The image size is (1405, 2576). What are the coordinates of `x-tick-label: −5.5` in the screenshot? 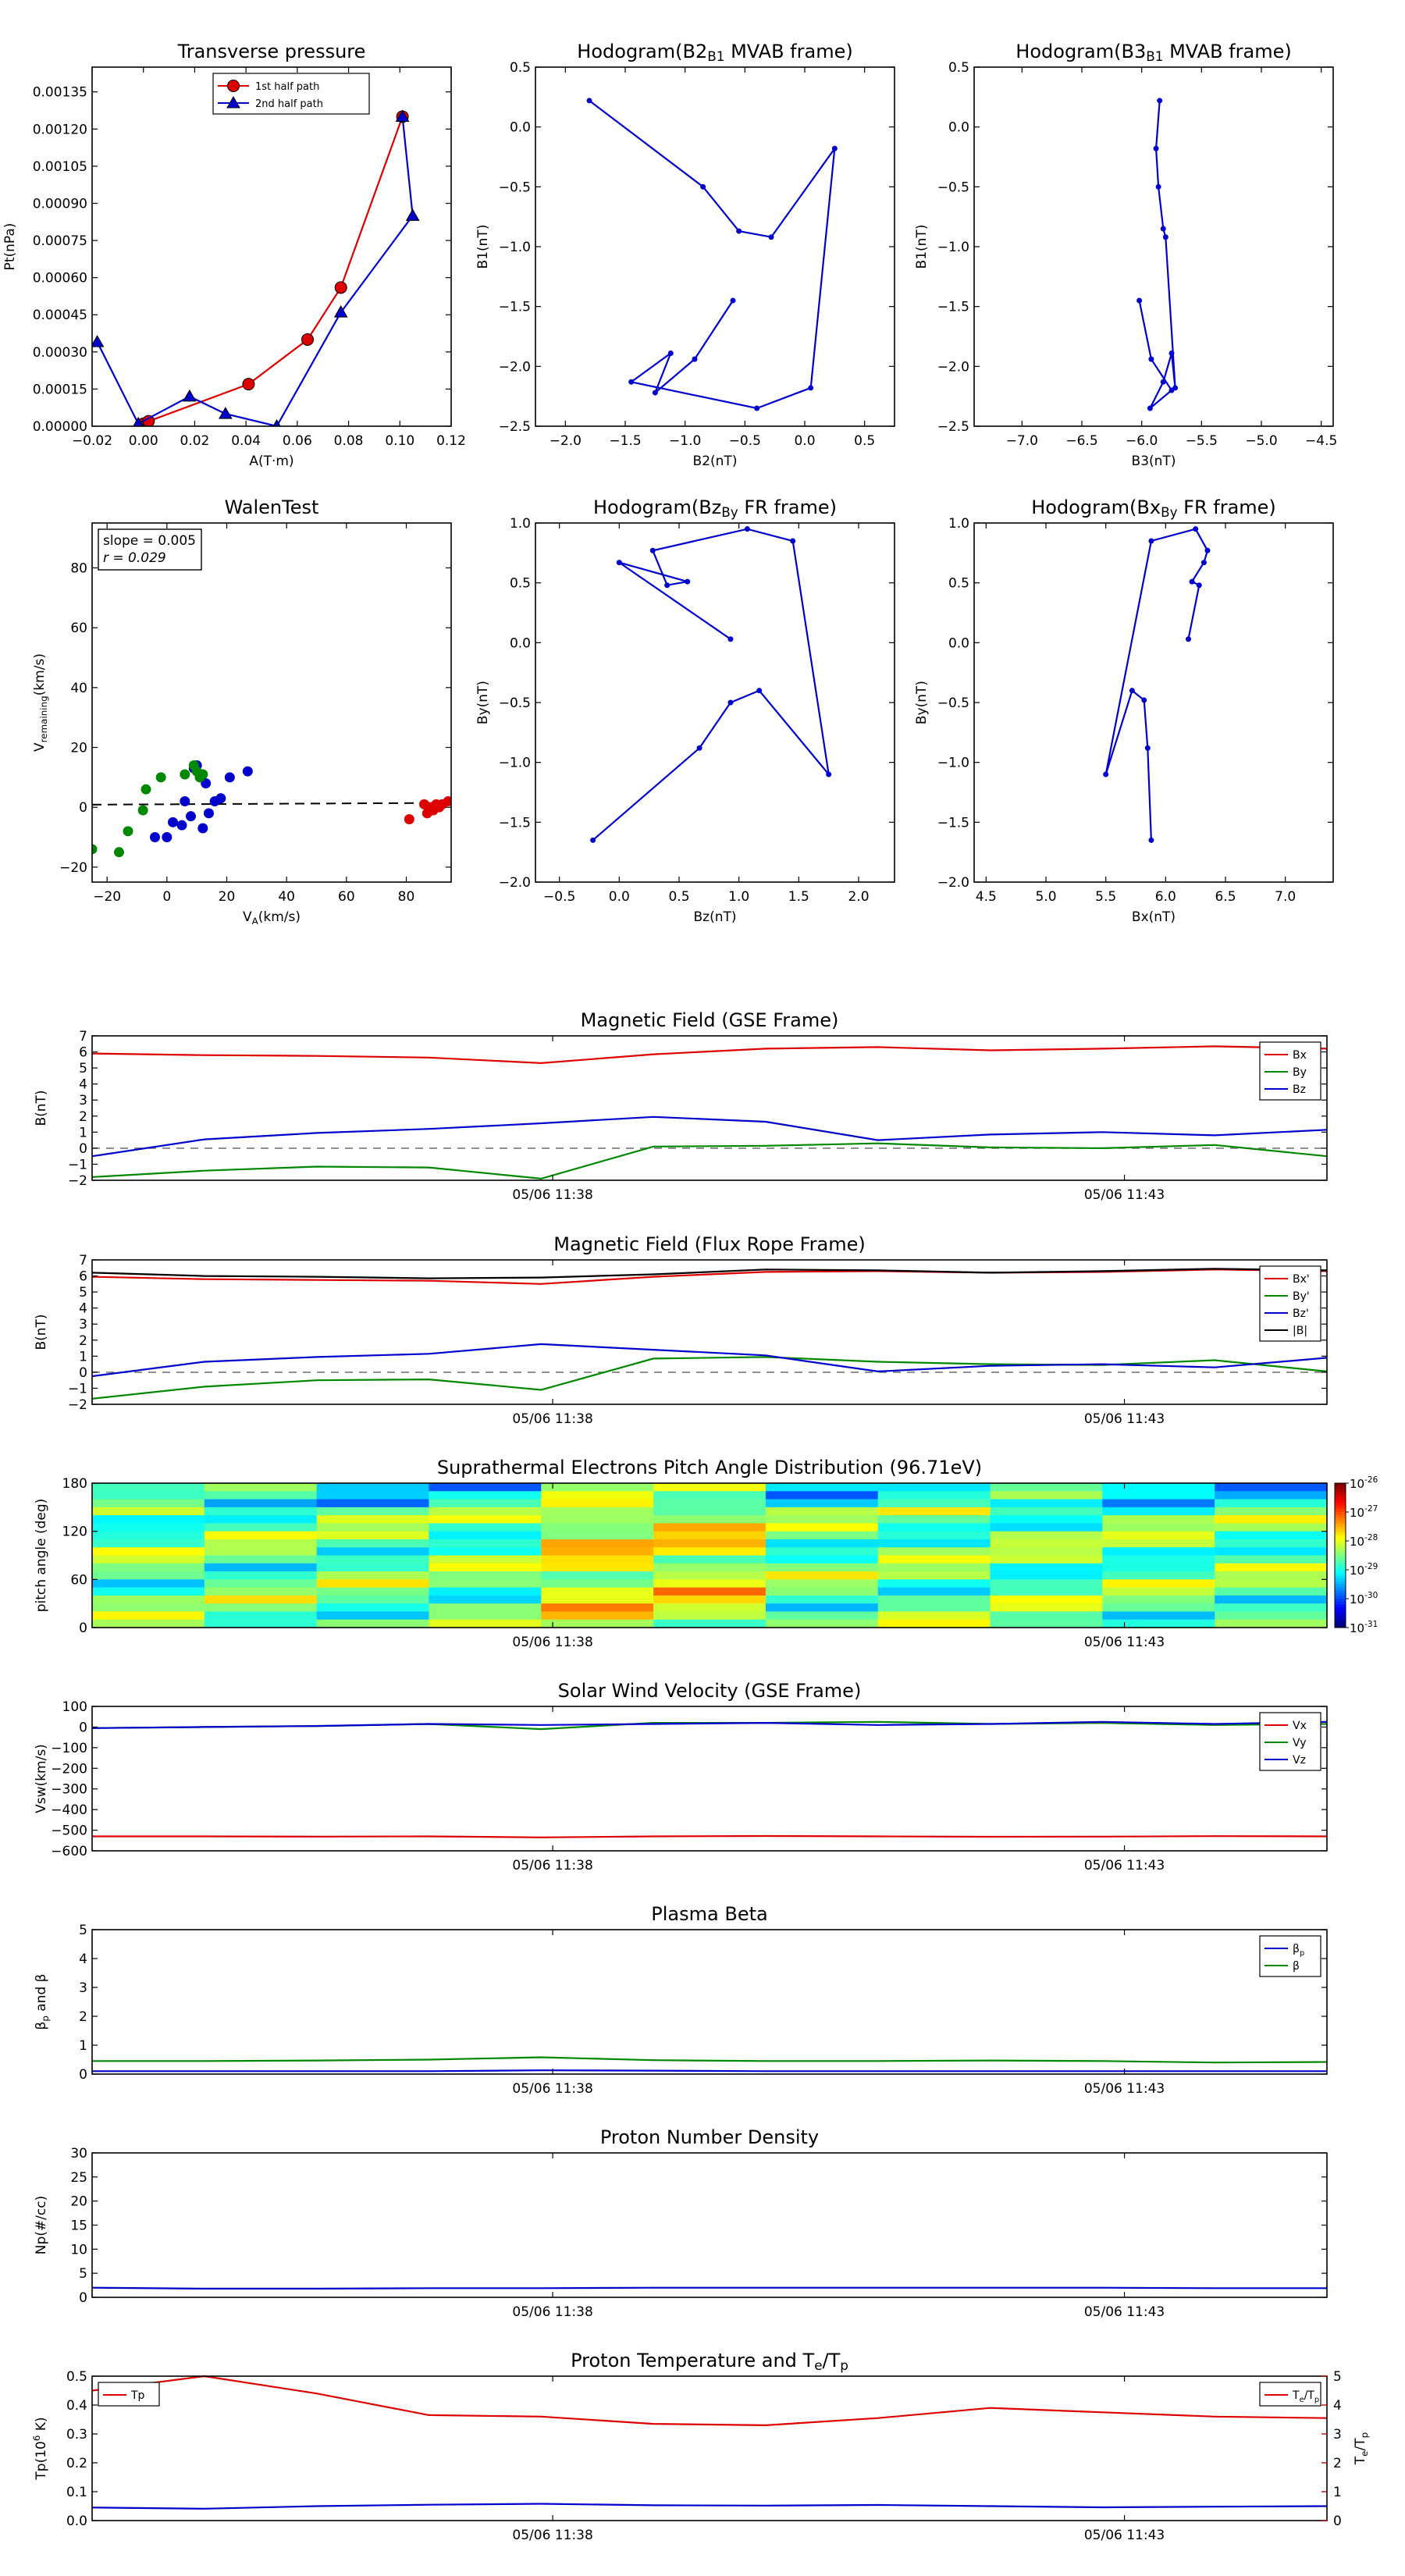 It's located at (1202, 441).